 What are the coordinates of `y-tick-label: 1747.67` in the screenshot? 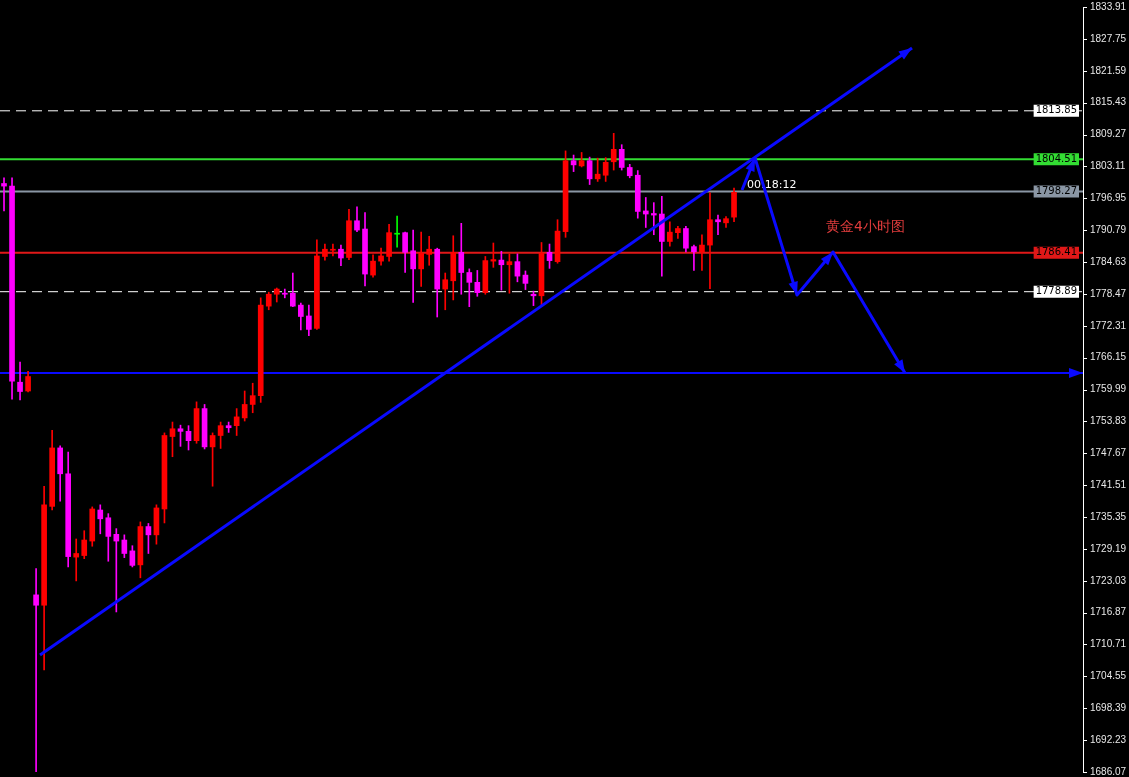 It's located at (1108, 452).